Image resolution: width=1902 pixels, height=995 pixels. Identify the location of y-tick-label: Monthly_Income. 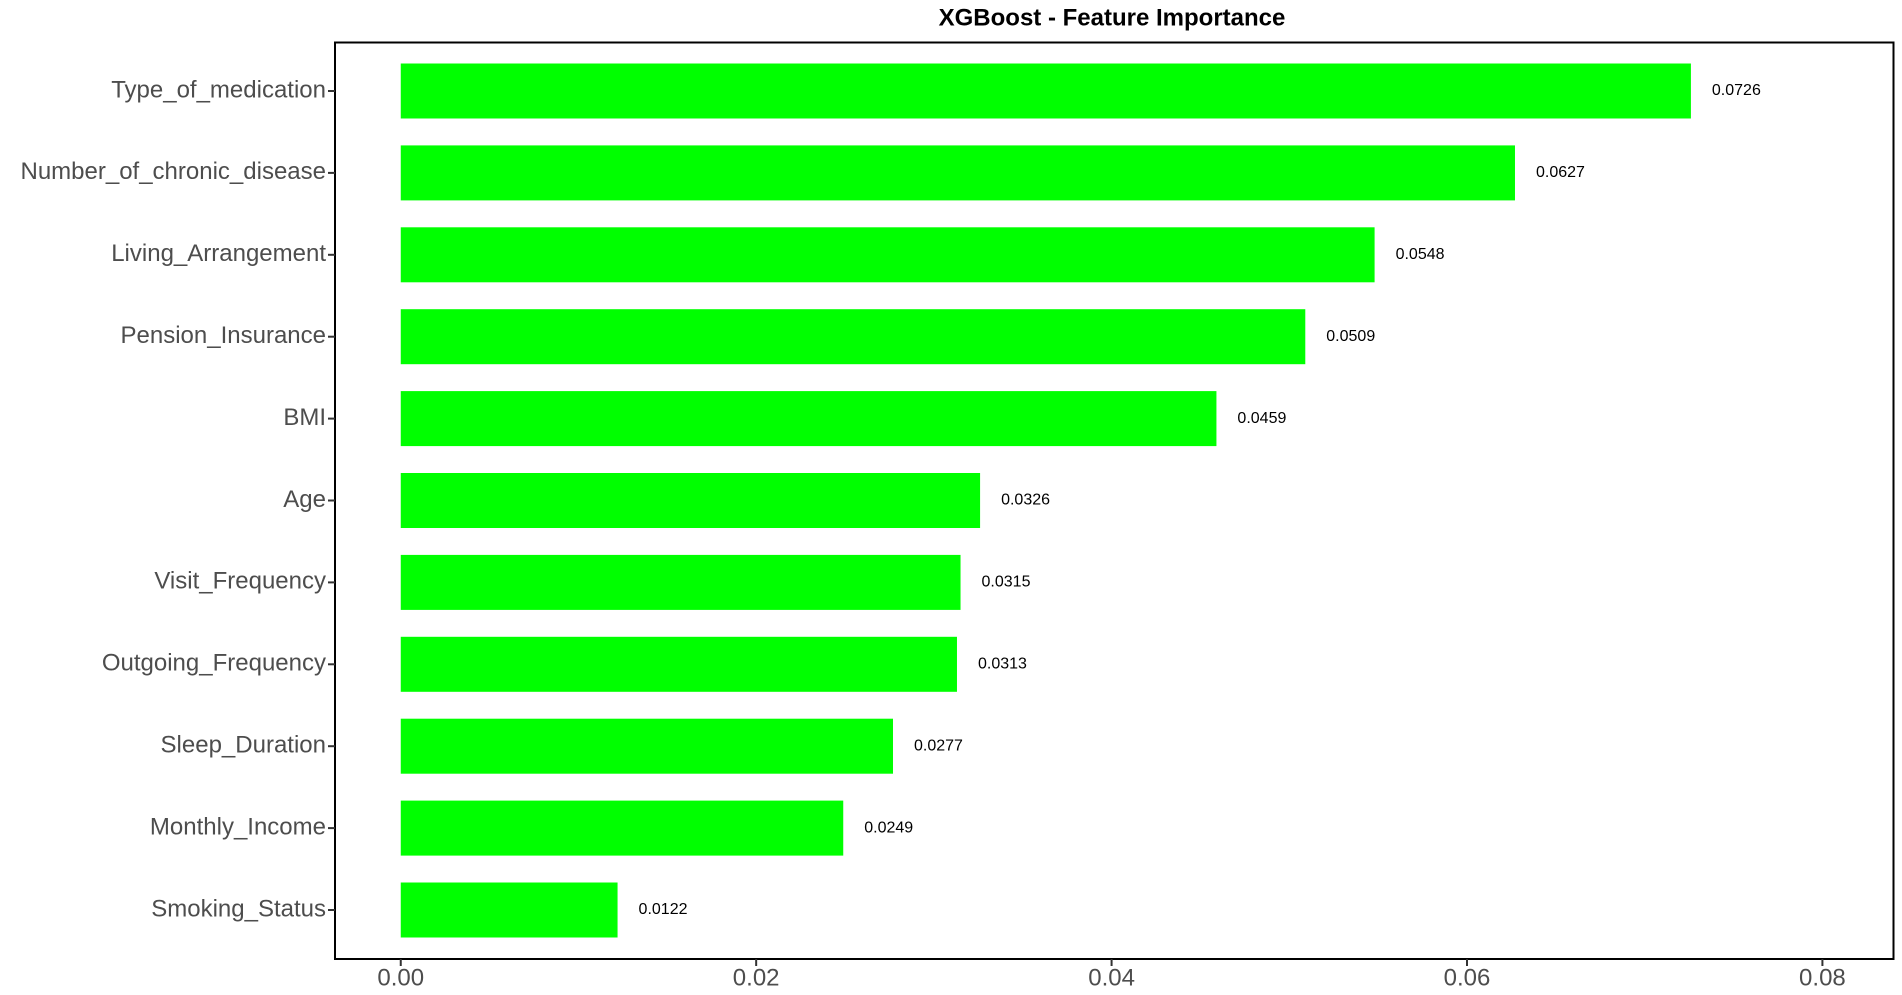
(238, 826).